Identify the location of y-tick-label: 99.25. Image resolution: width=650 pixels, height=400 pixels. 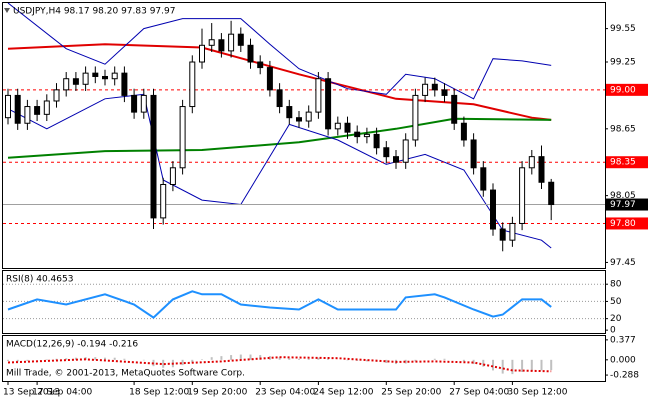
(623, 63).